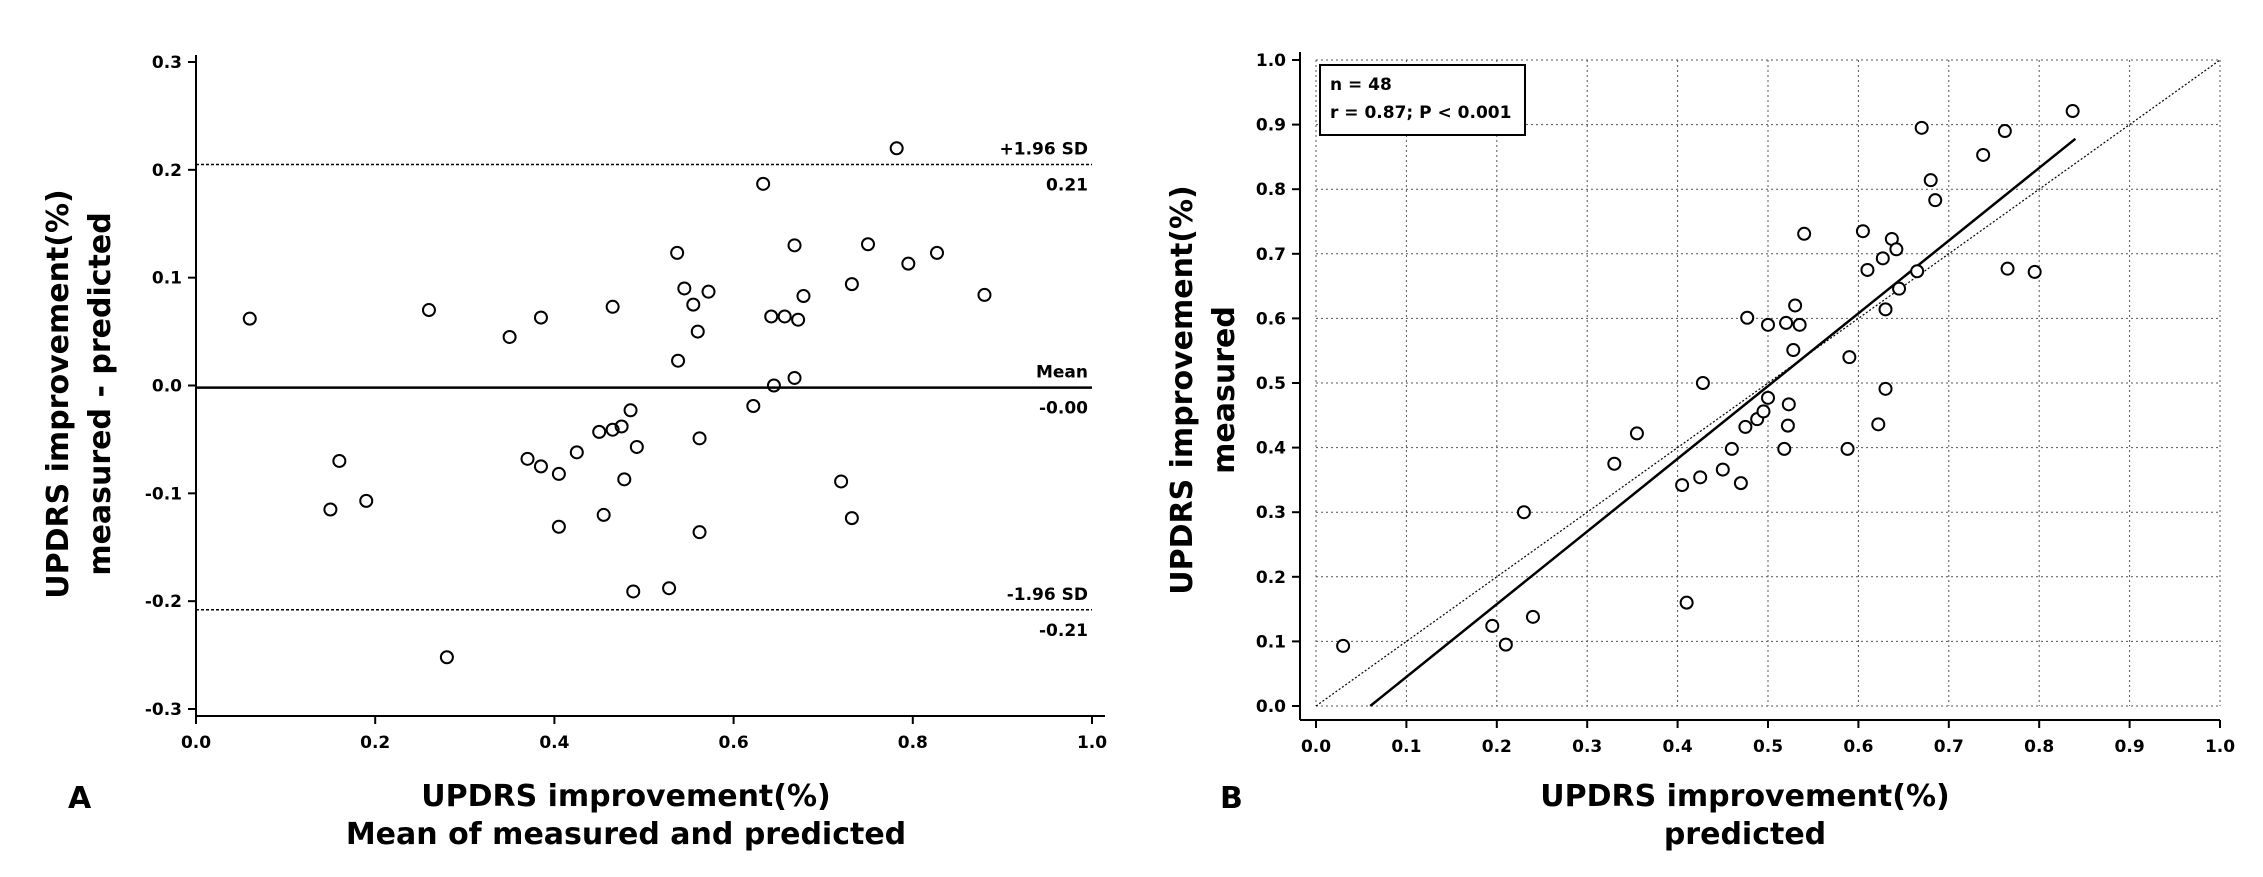  I want to click on panel-a-y-tick-label: 0.2, so click(167, 171).